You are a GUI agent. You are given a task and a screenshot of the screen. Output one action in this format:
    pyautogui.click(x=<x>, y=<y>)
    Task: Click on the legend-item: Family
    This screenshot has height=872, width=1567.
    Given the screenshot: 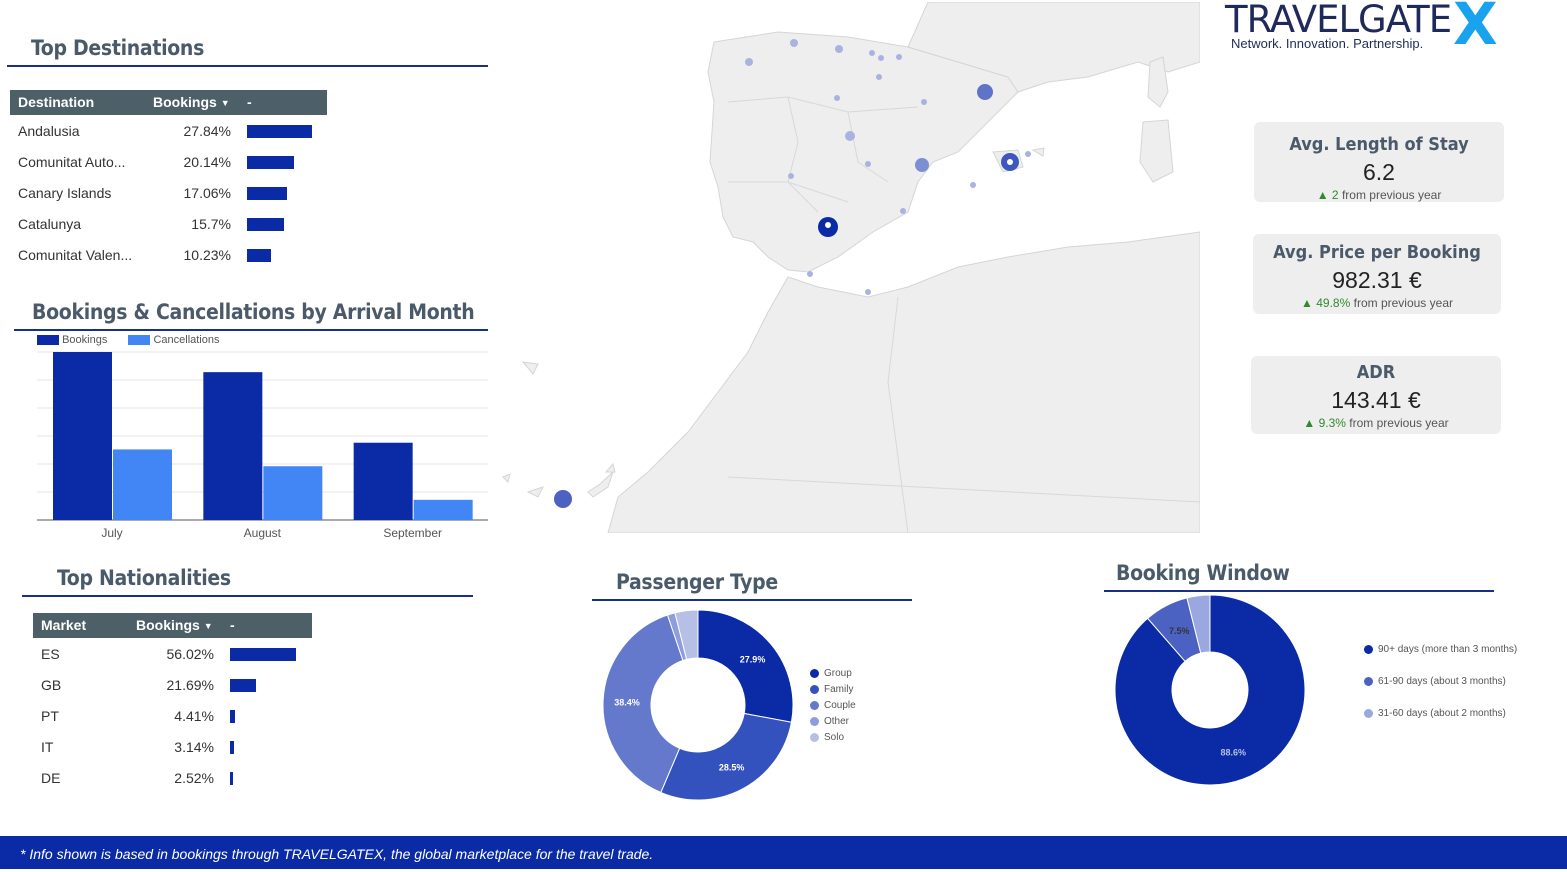 What is the action you would take?
    pyautogui.click(x=862, y=689)
    